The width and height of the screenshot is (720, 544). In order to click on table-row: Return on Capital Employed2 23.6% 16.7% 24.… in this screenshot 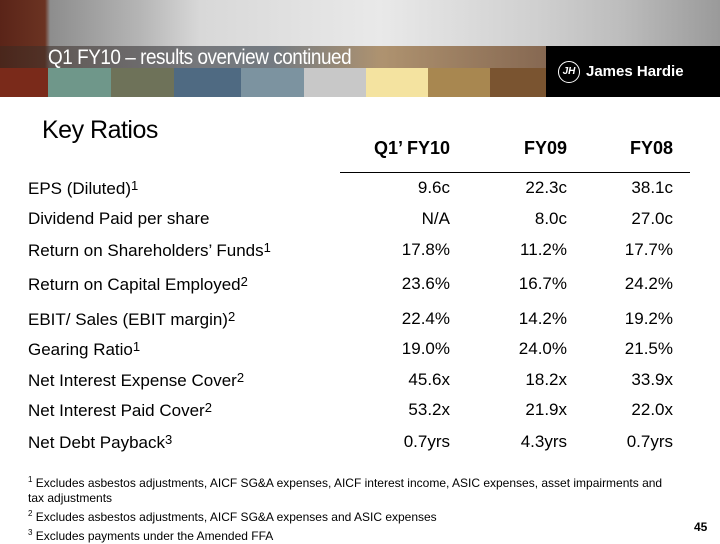, I will do `click(360, 286)`.